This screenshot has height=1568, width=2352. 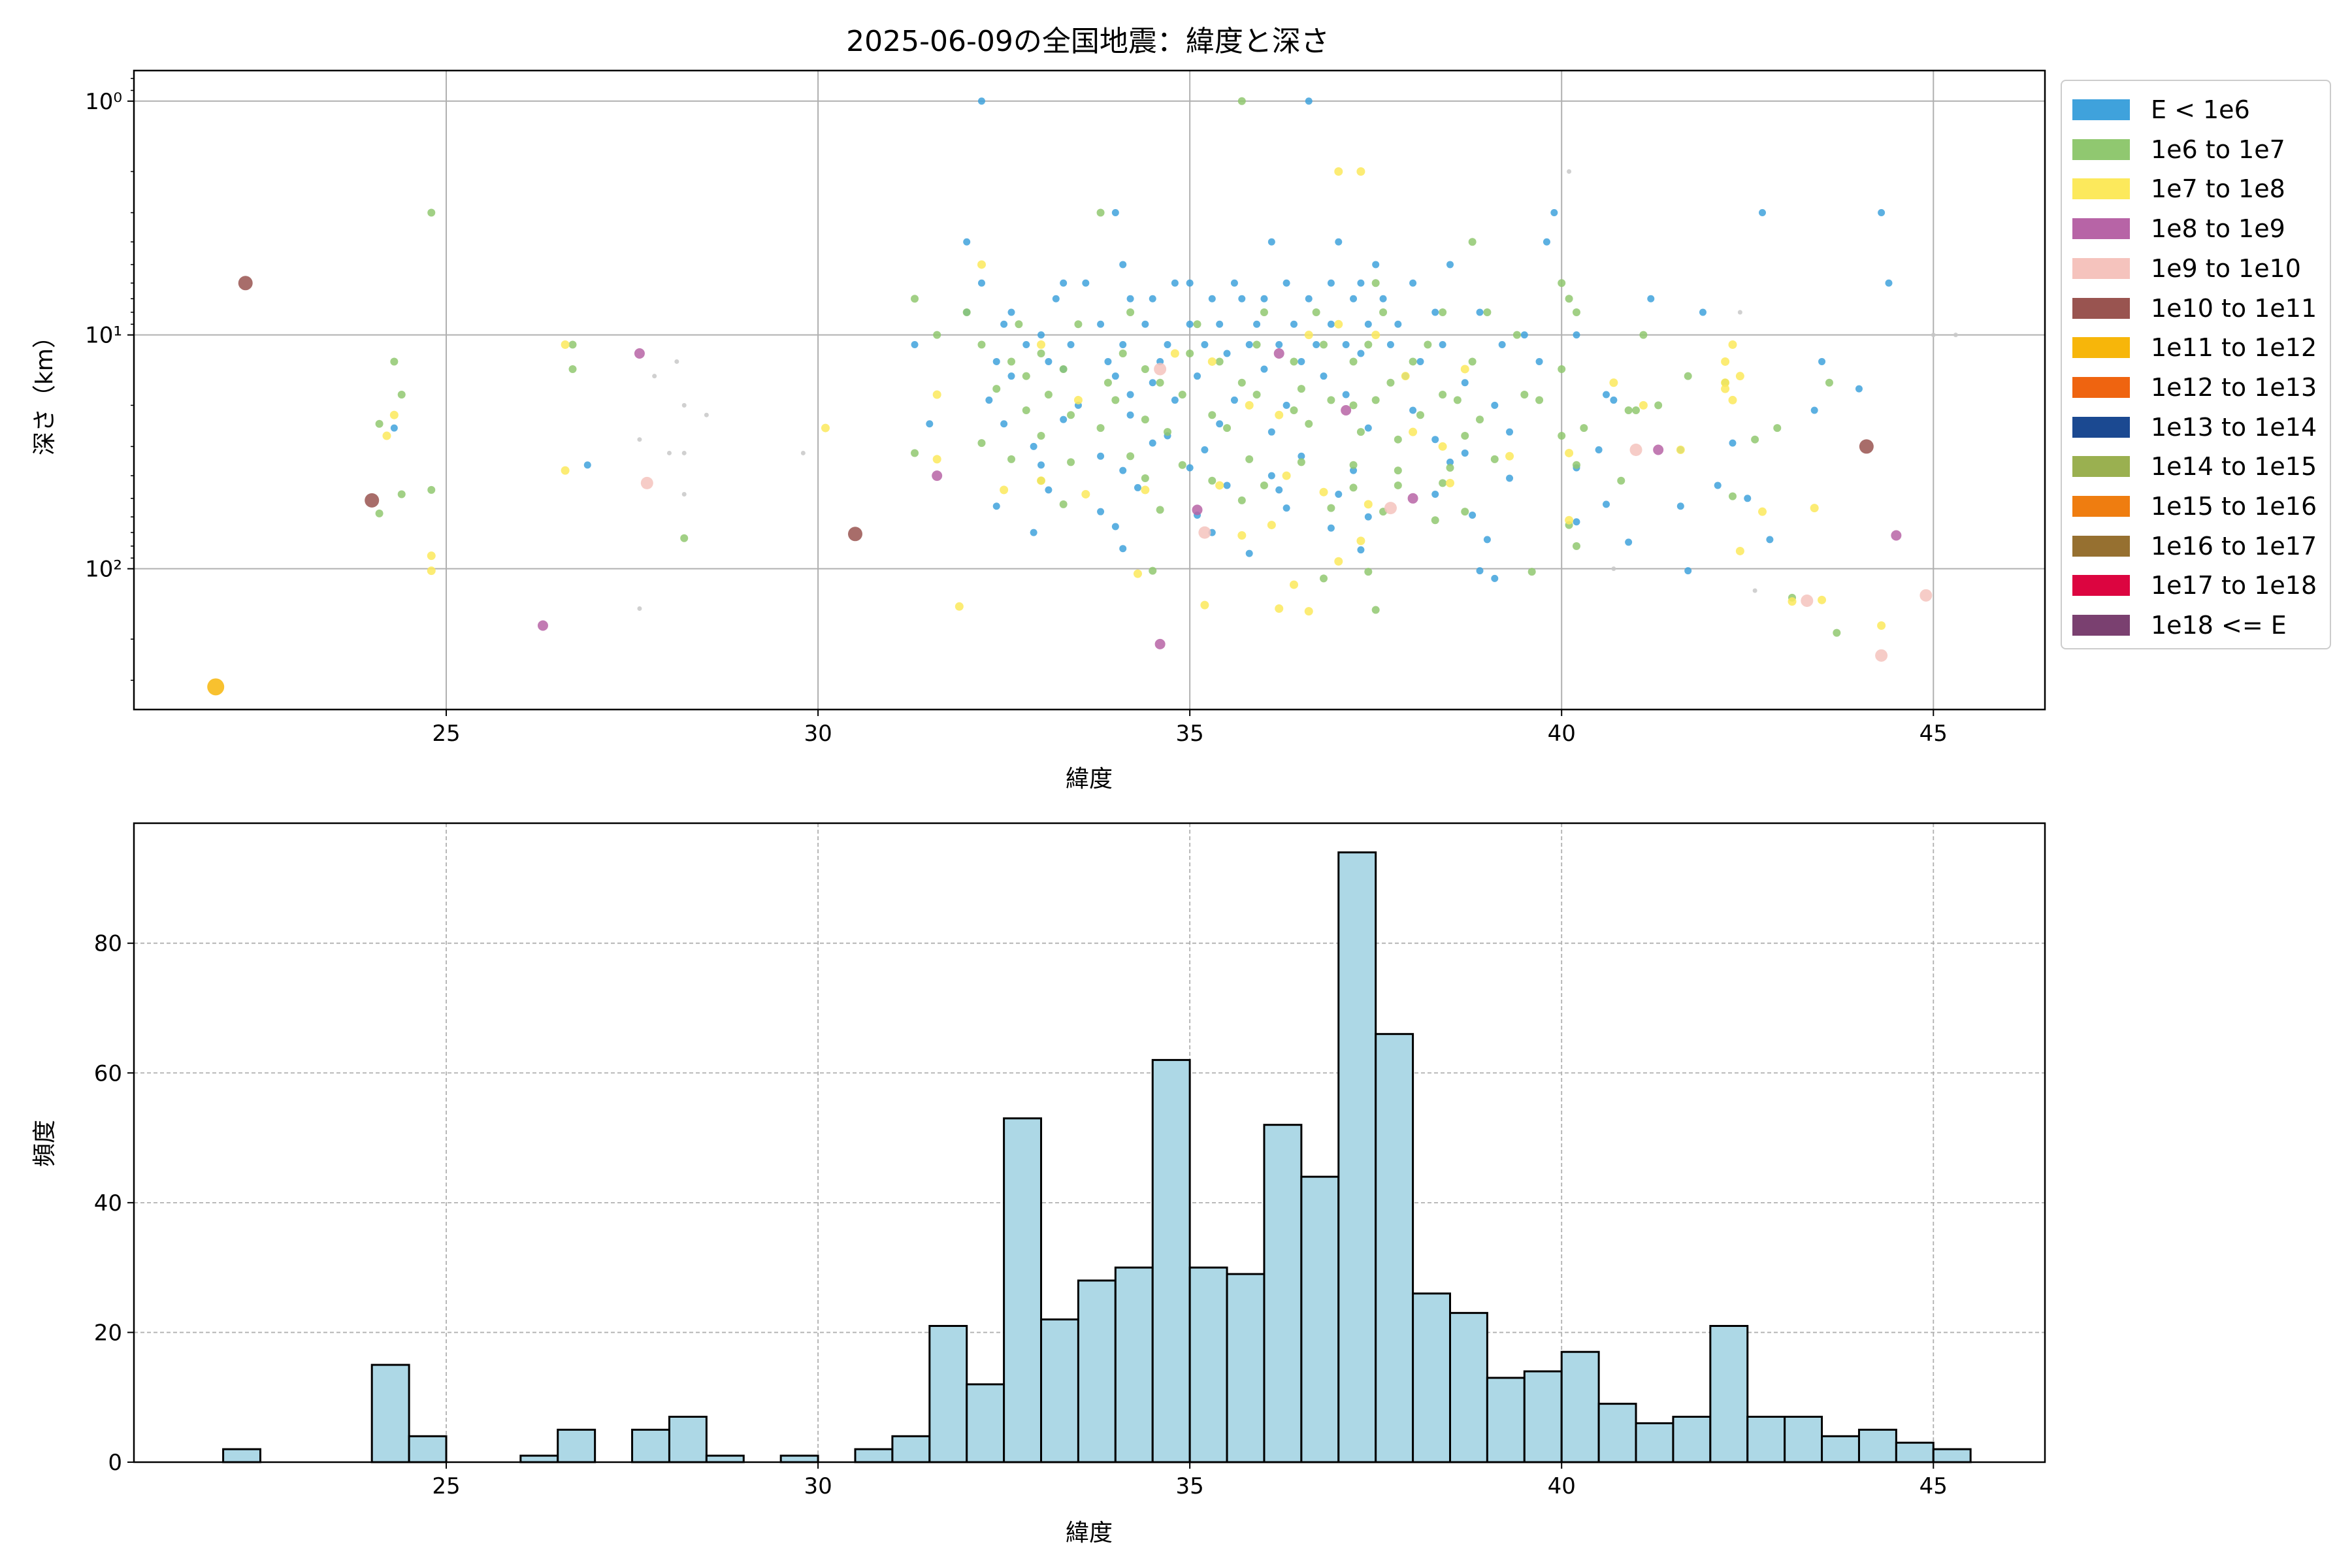 What do you see at coordinates (2194, 466) in the screenshot?
I see `legend-item: 1e14 to 1e15` at bounding box center [2194, 466].